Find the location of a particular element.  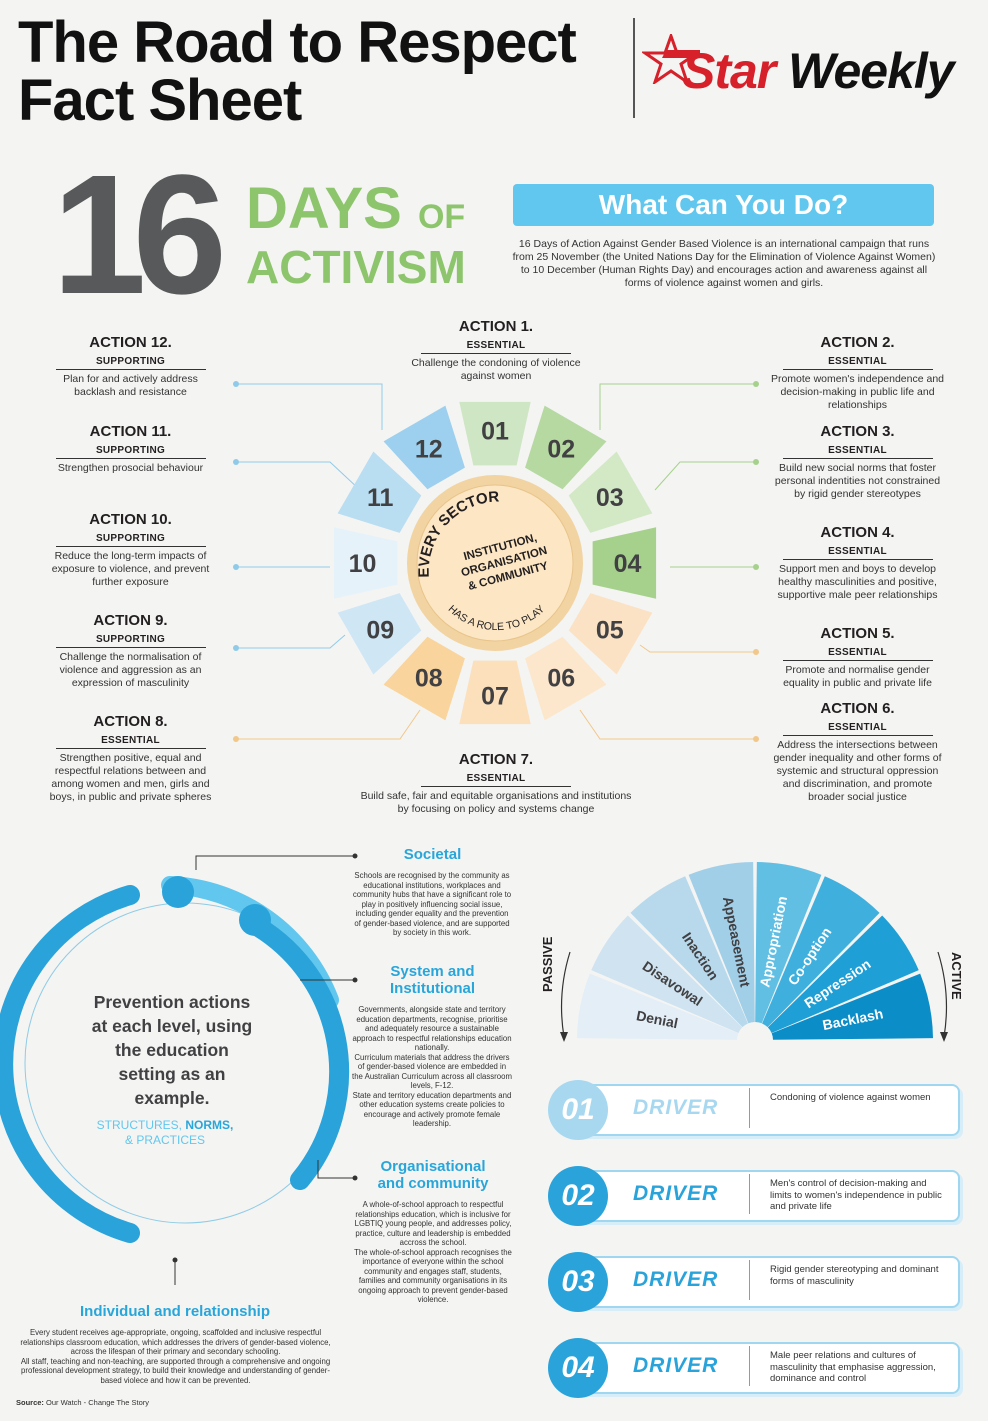

star-weekly-logo: Star Weekly is located at coordinates (809, 68).